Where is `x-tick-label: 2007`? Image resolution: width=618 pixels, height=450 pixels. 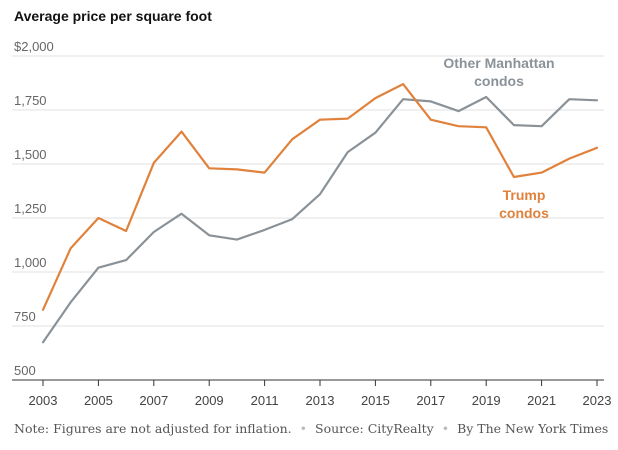
x-tick-label: 2007 is located at coordinates (153, 400).